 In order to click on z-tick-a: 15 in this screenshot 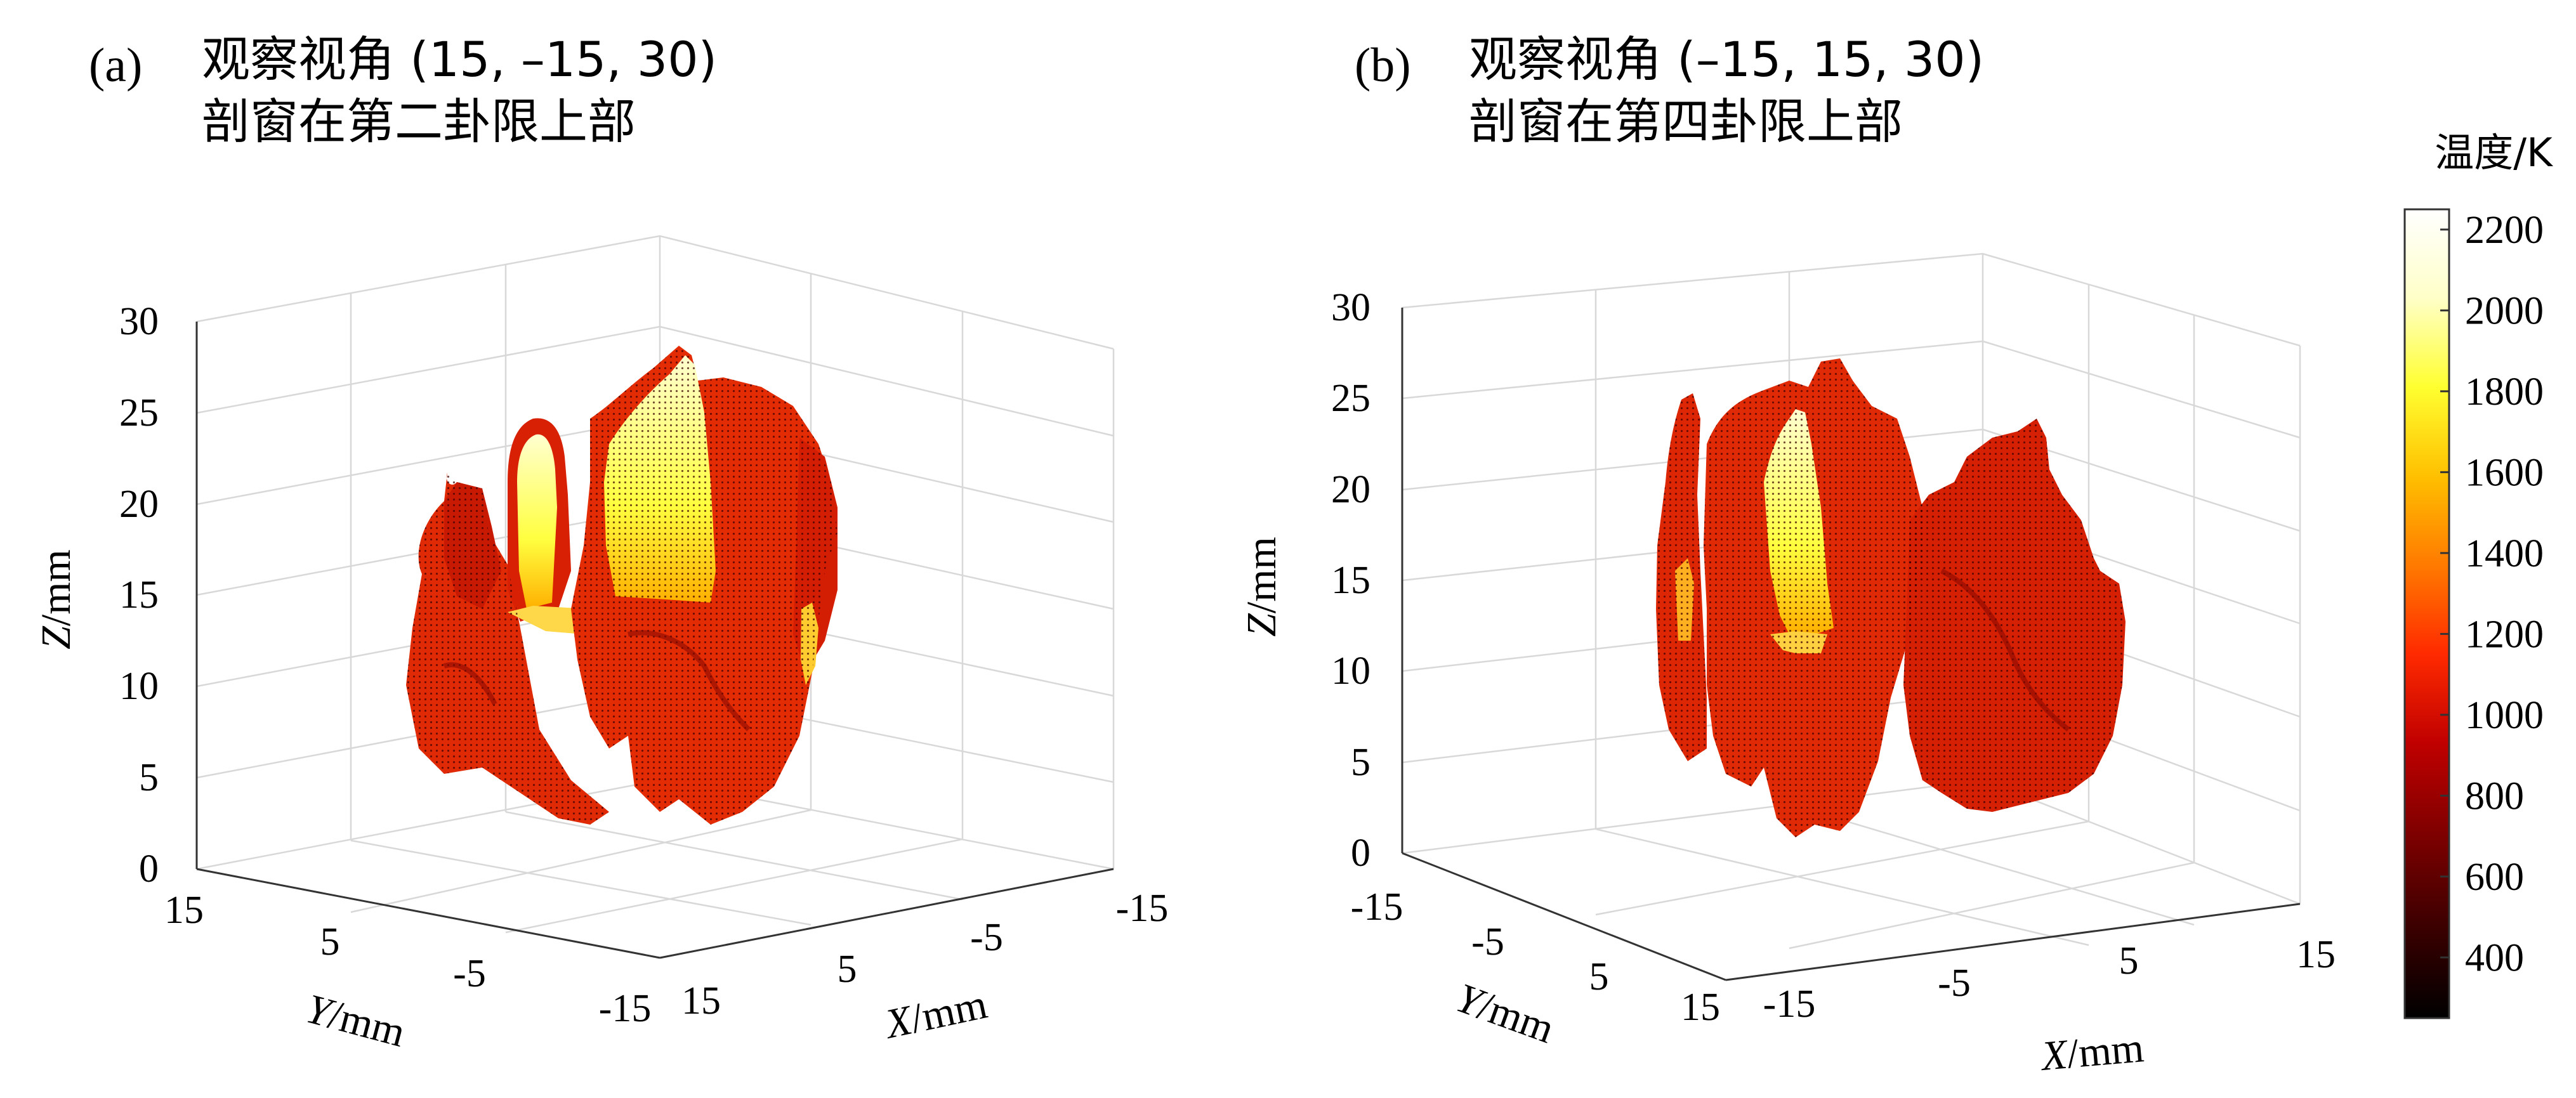, I will do `click(139, 595)`.